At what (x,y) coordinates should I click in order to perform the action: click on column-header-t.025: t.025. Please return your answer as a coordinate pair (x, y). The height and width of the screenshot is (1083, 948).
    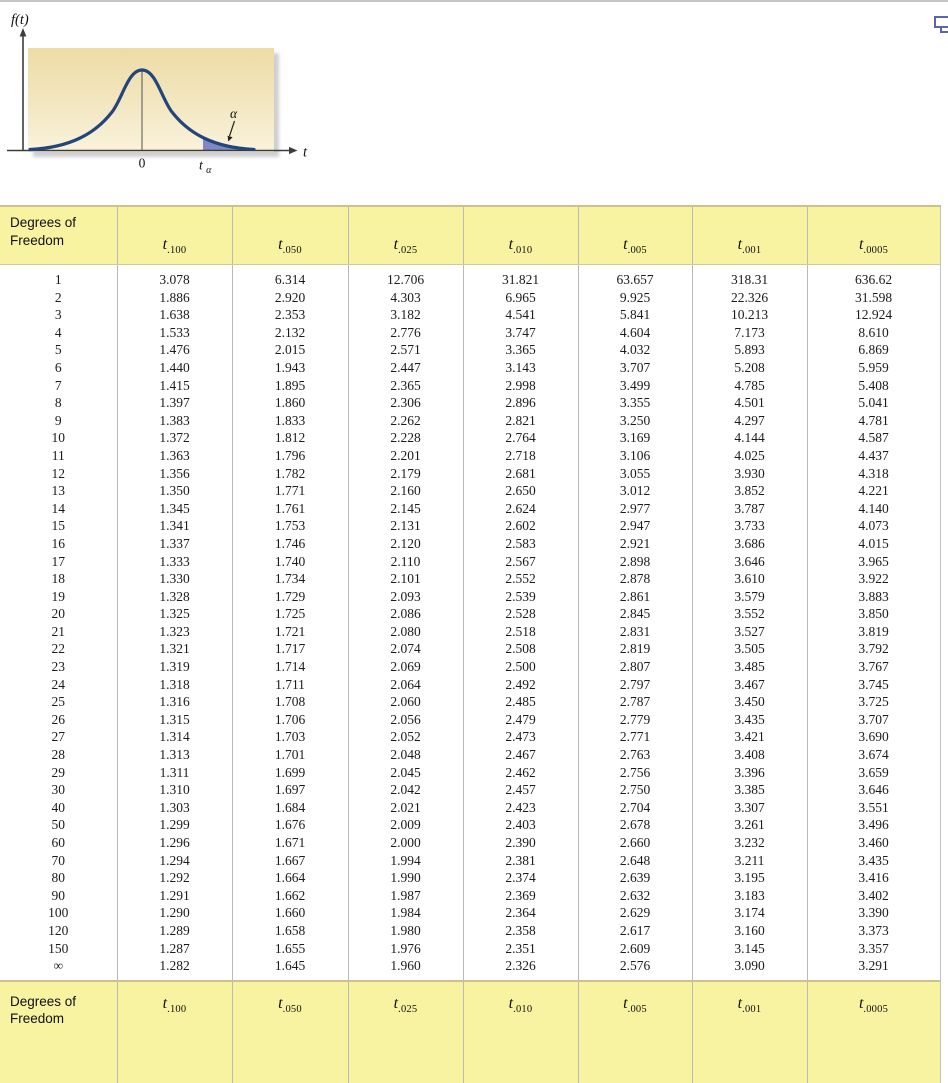
    Looking at the image, I should click on (405, 1031).